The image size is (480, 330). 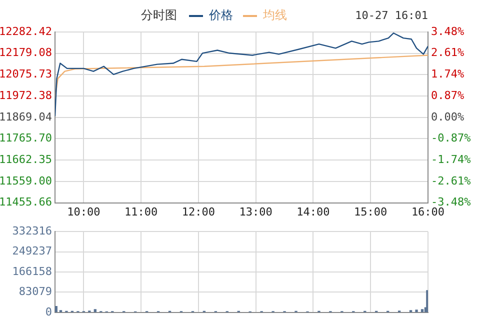 What do you see at coordinates (32, 251) in the screenshot?
I see `y-tick-label: 249237` at bounding box center [32, 251].